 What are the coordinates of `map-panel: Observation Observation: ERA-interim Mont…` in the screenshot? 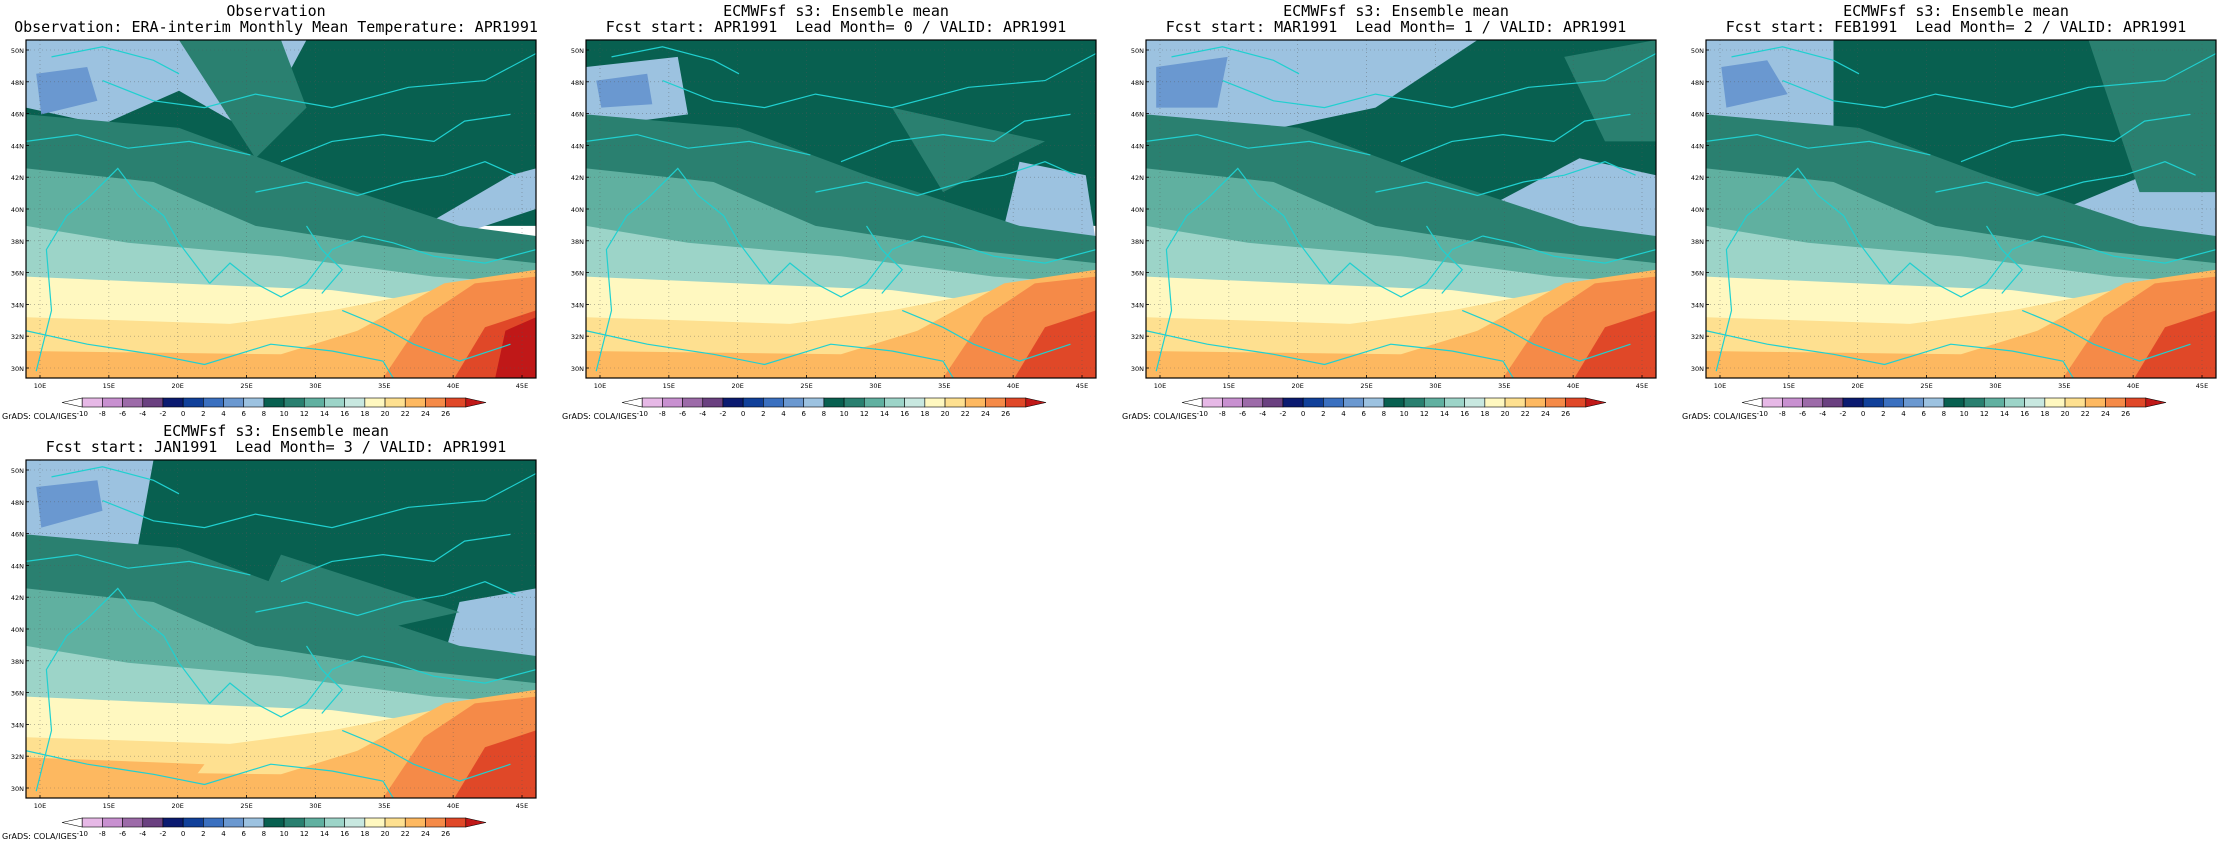 It's located at (276, 210).